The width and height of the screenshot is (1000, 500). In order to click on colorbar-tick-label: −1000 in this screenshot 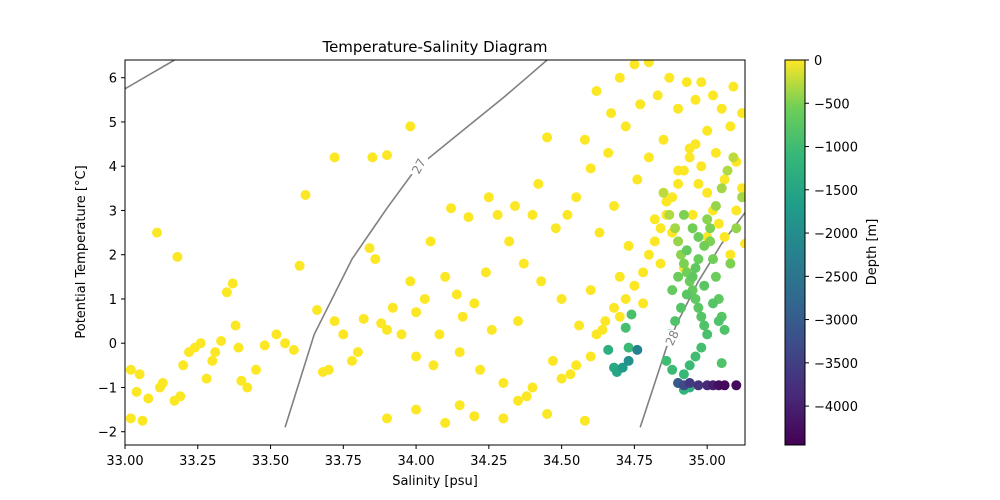, I will do `click(836, 148)`.